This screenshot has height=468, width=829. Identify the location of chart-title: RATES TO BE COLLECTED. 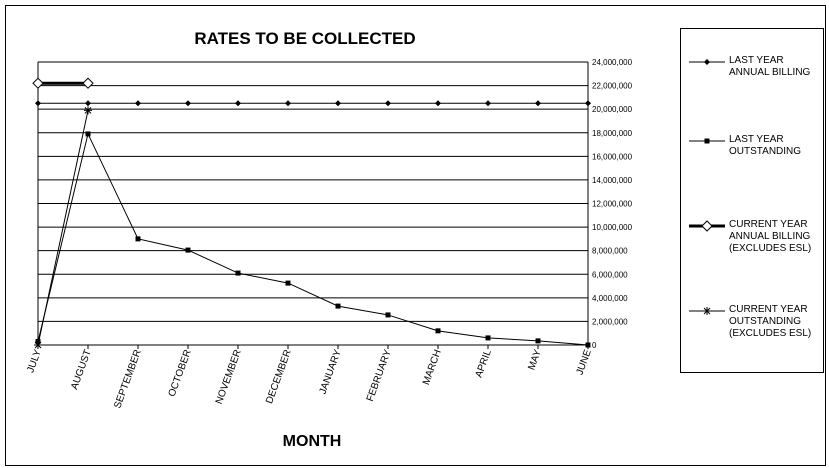
(304, 38).